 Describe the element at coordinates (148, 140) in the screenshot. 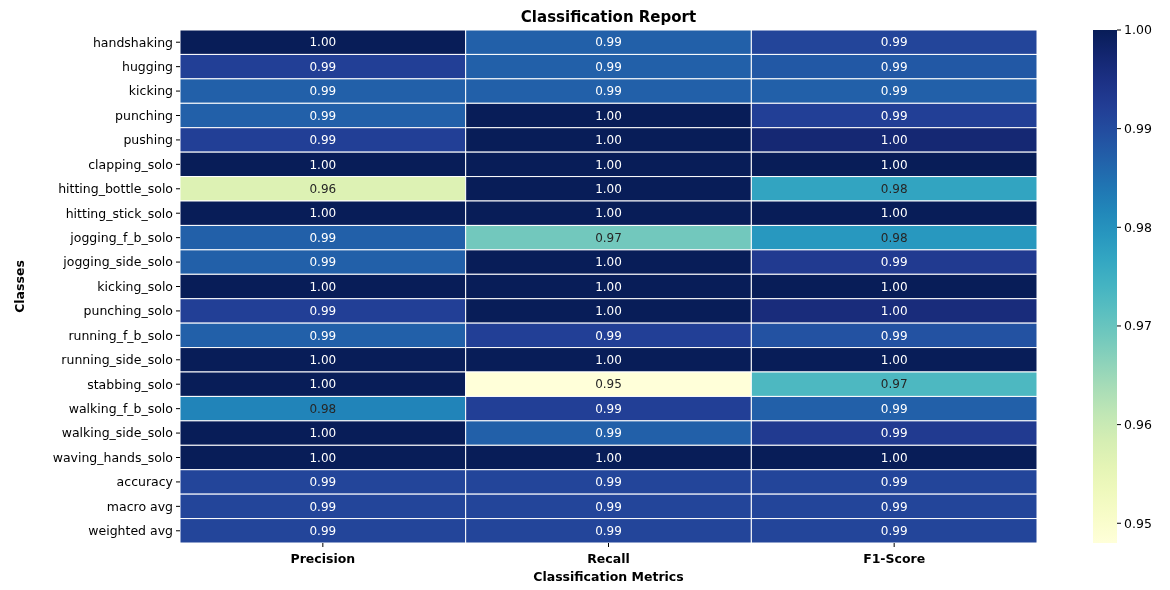

I see `y-tick-label: pushing` at that location.